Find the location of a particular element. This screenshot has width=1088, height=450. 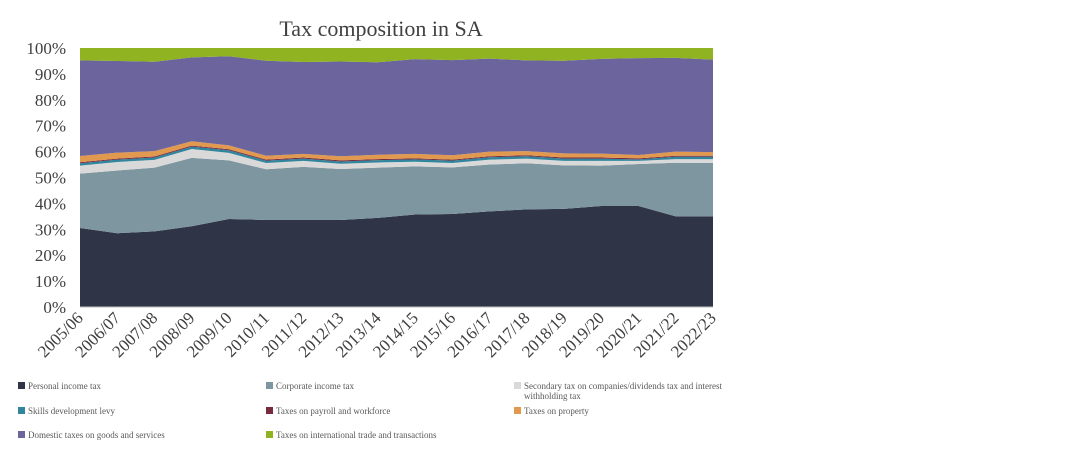

y-tick-label: 80% is located at coordinates (50, 100).